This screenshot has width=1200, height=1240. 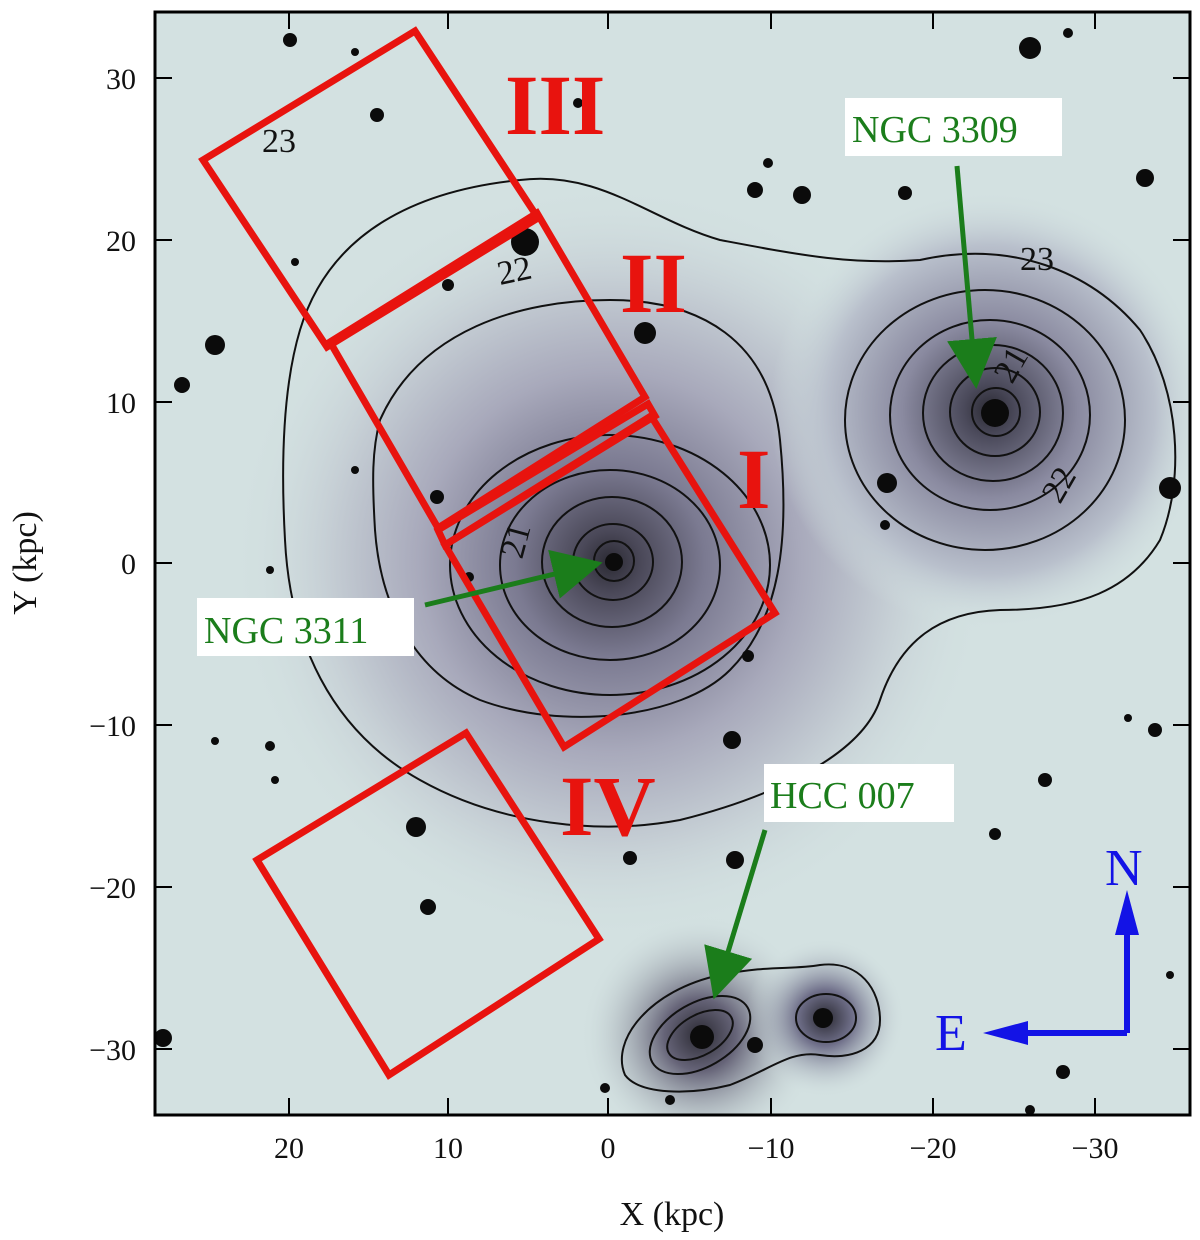 I want to click on y-tick-label: −30, so click(x=112, y=1050).